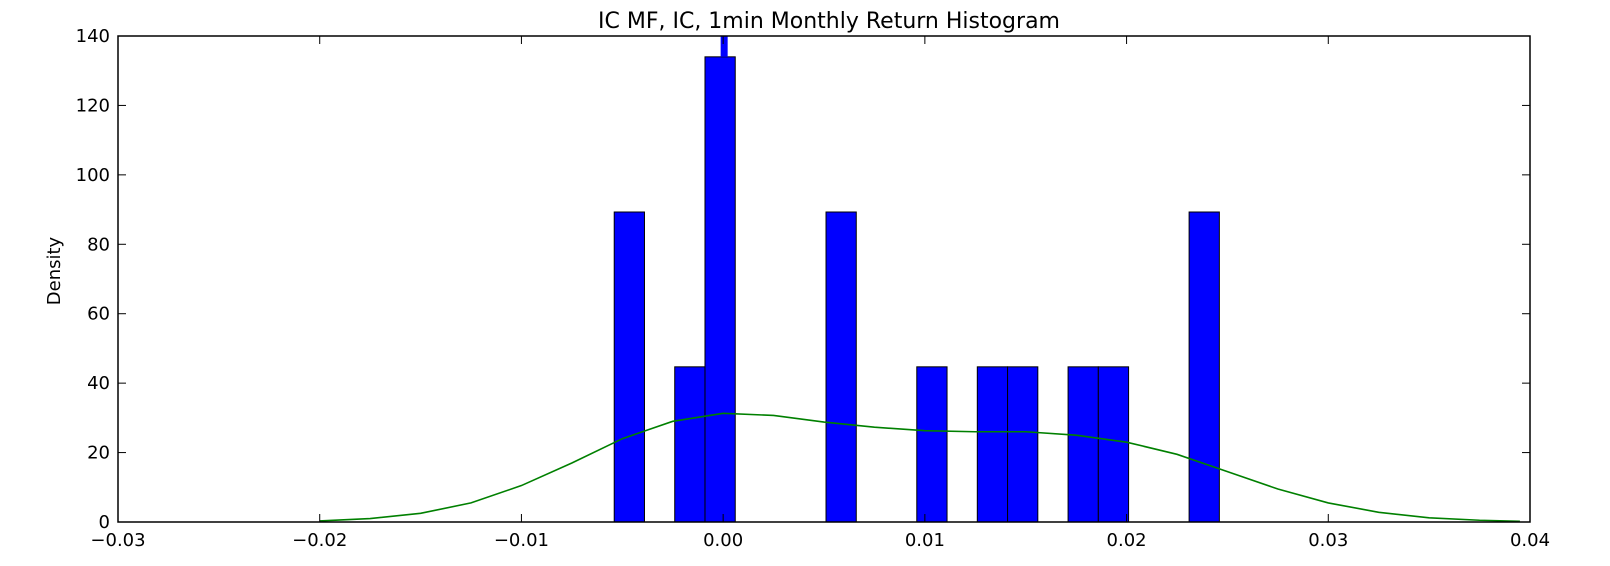 The height and width of the screenshot is (566, 1610). Describe the element at coordinates (98, 244) in the screenshot. I see `y-tick-label: 80` at that location.